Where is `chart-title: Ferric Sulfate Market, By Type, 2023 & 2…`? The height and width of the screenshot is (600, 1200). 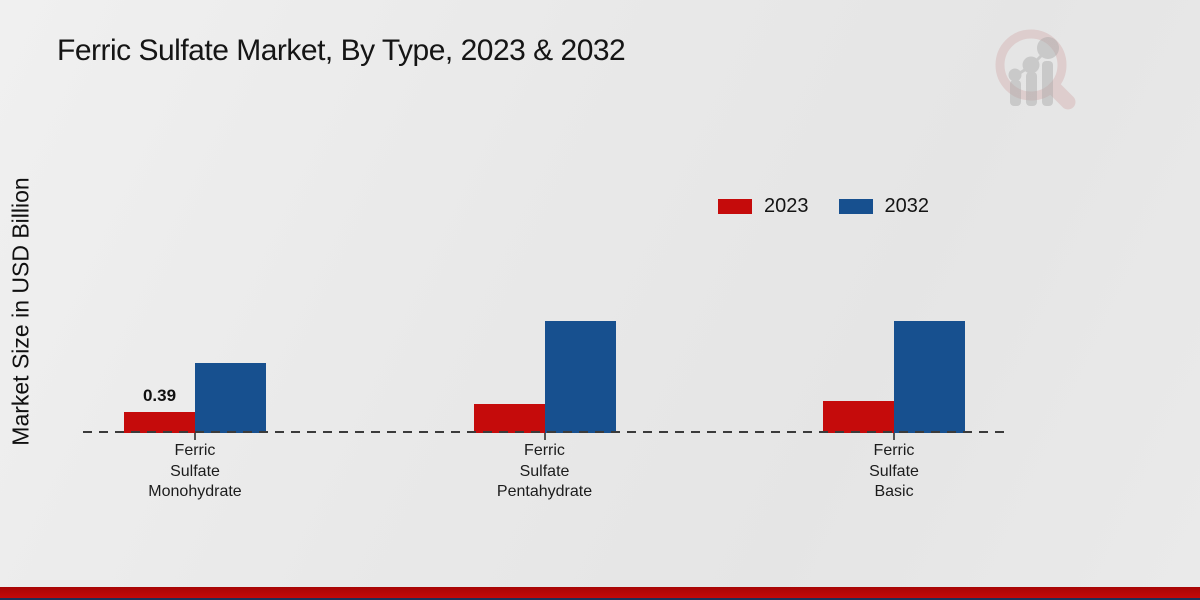 chart-title: Ferric Sulfate Market, By Type, 2023 & 2… is located at coordinates (341, 50).